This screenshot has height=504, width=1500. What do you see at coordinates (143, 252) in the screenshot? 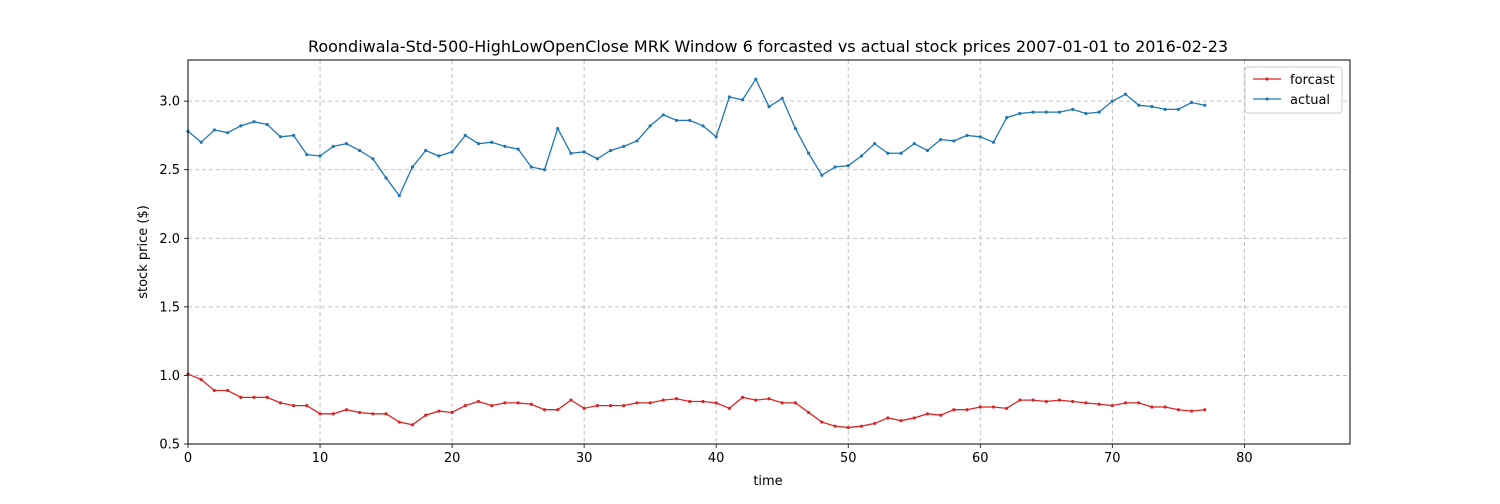
I see `y-axis-label: stock price ($)` at bounding box center [143, 252].